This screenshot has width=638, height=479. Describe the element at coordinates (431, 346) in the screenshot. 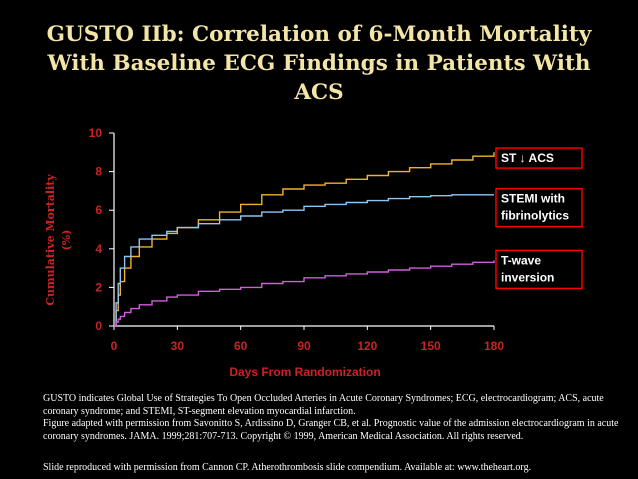

I see `x-tick-label: 150` at that location.